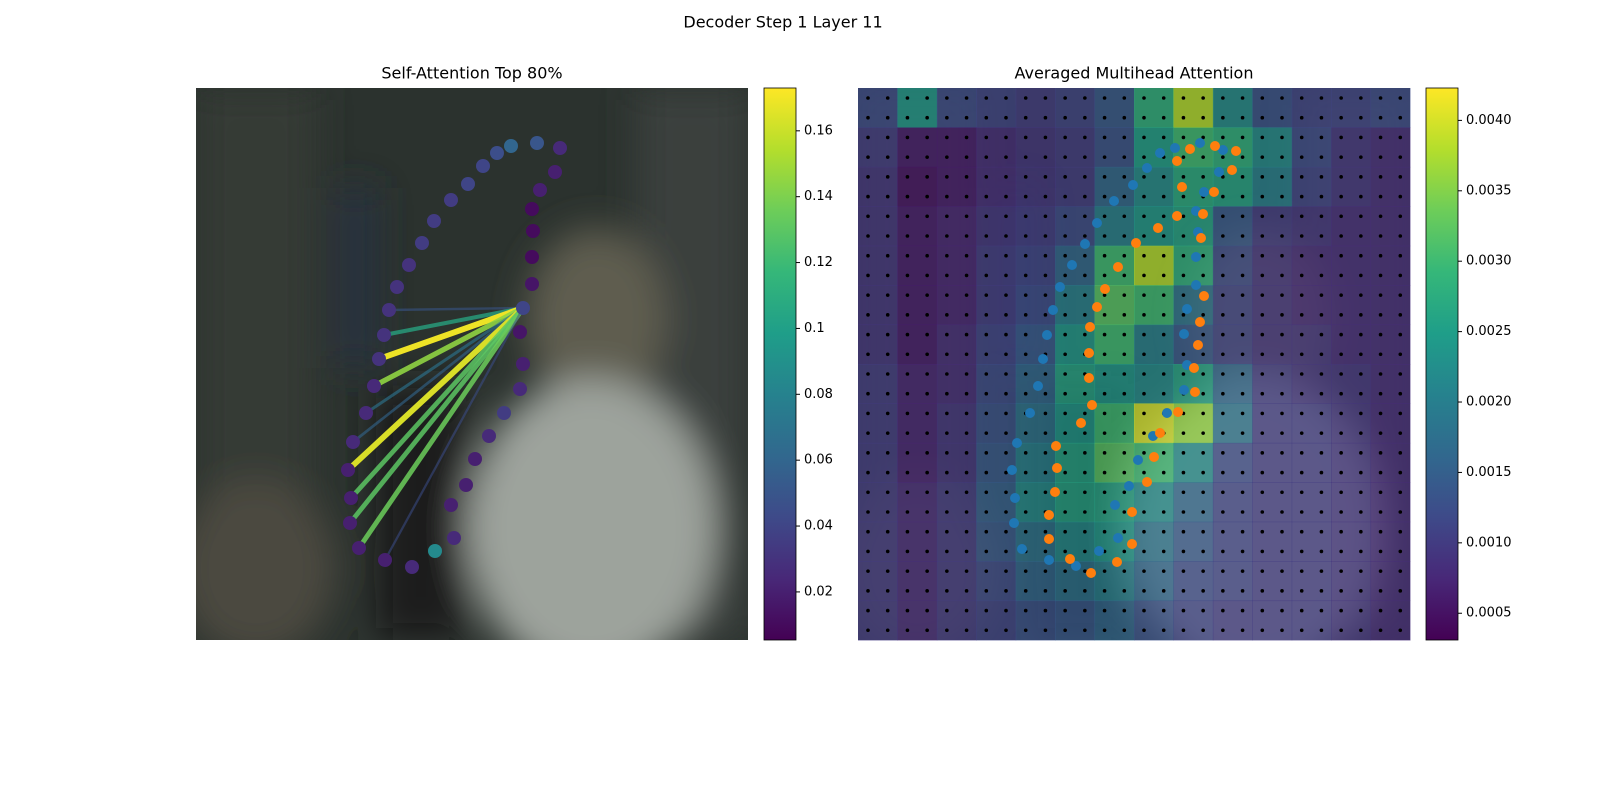 This screenshot has width=1600, height=804. Describe the element at coordinates (818, 262) in the screenshot. I see `colorbar-tick-label: 0.12` at that location.